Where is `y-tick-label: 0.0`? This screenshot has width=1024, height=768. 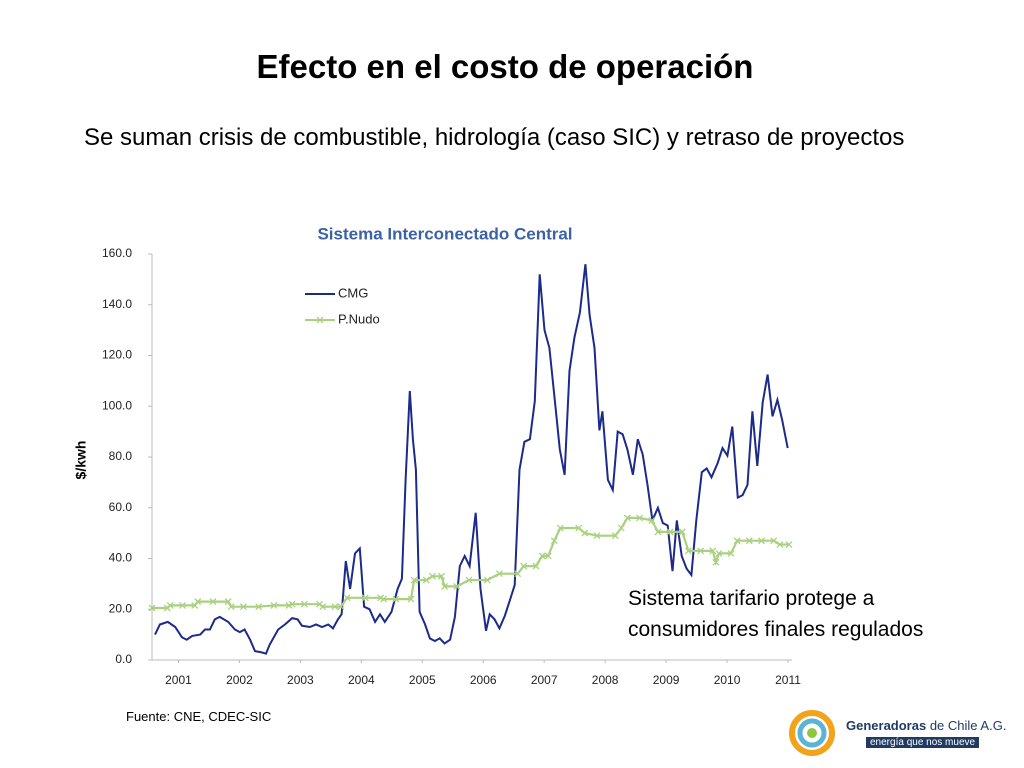
y-tick-label: 0.0 is located at coordinates (123, 659).